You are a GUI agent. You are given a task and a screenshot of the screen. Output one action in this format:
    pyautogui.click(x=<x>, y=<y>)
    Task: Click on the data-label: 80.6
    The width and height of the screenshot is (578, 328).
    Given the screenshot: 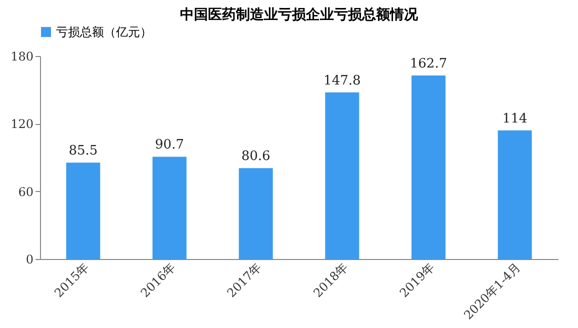 What is the action you would take?
    pyautogui.click(x=255, y=156)
    